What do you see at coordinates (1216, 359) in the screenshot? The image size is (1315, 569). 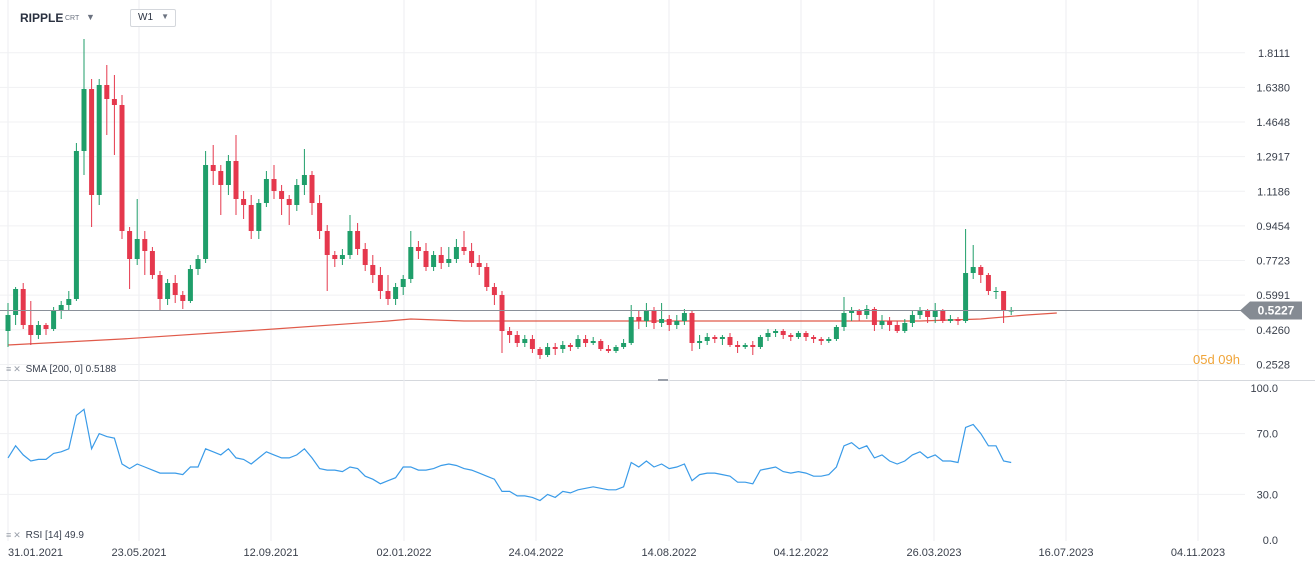 I see `candle-countdown: 05d 09h` at bounding box center [1216, 359].